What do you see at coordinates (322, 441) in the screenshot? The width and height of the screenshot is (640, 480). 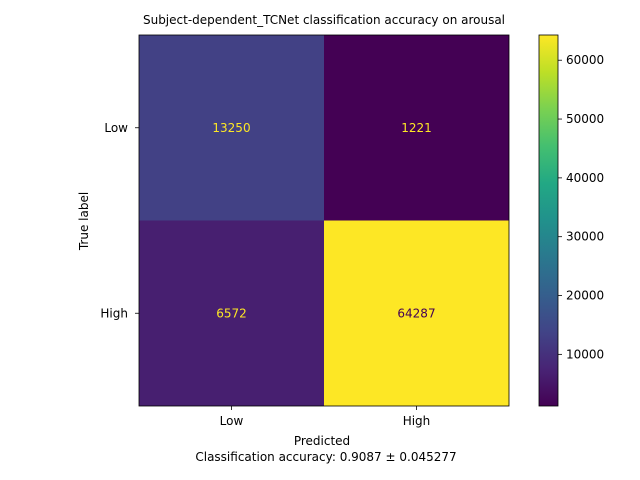 I see `x-axis-label: Predicted` at bounding box center [322, 441].